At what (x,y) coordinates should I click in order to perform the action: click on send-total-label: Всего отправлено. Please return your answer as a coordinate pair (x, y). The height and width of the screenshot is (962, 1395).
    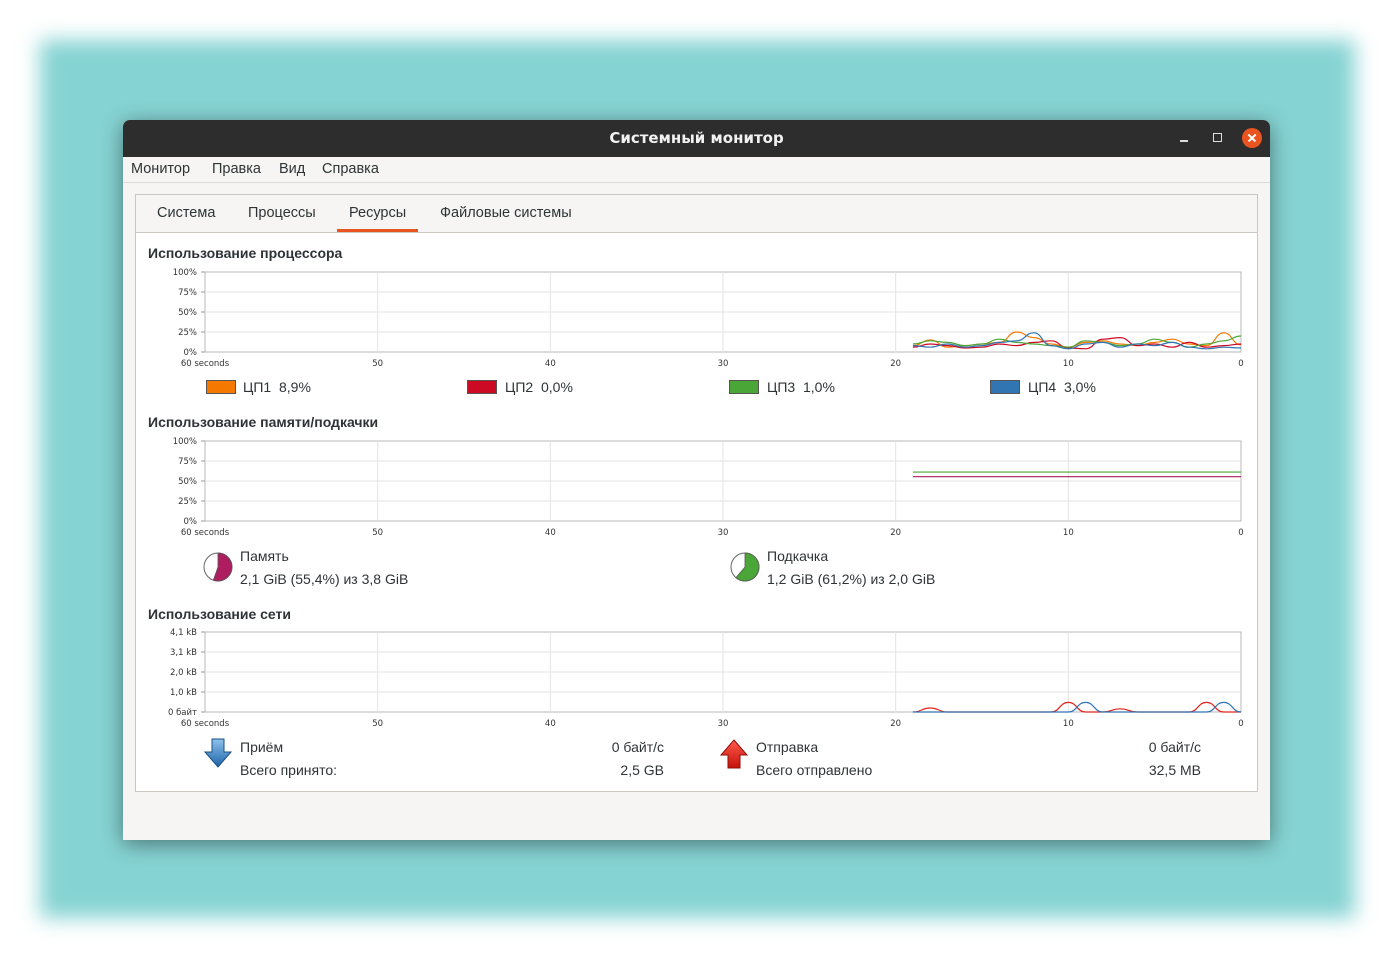
    Looking at the image, I should click on (814, 770).